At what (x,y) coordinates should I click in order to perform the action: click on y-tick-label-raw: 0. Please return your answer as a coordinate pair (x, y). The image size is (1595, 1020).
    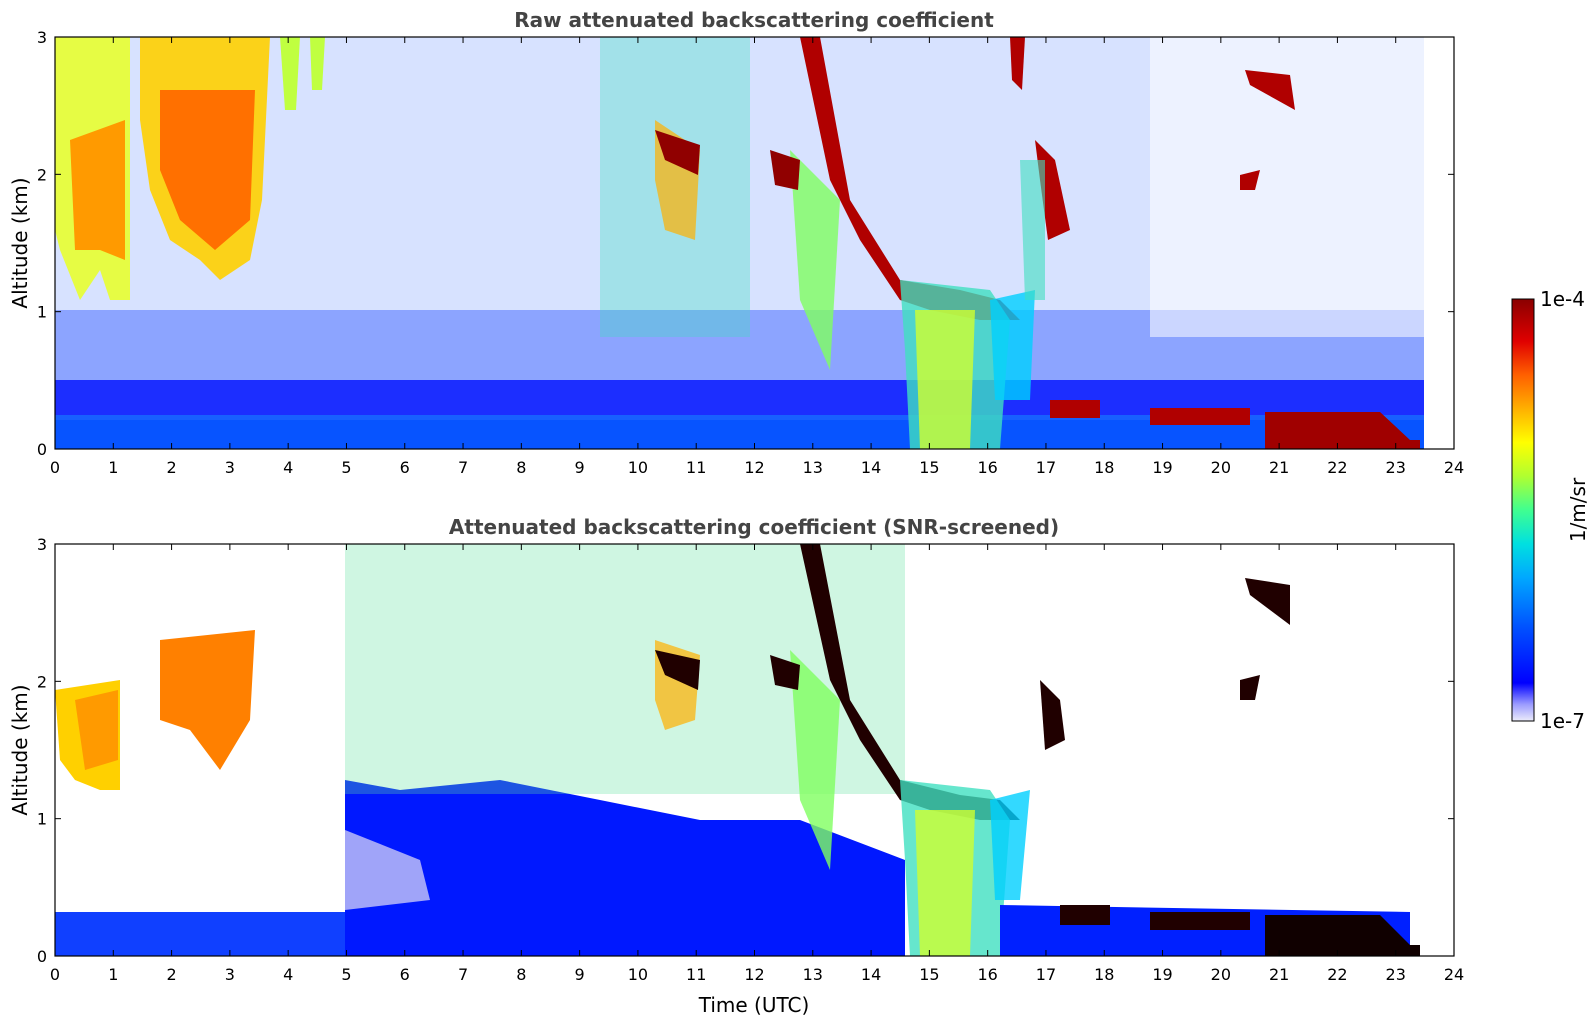
    Looking at the image, I should click on (42, 449).